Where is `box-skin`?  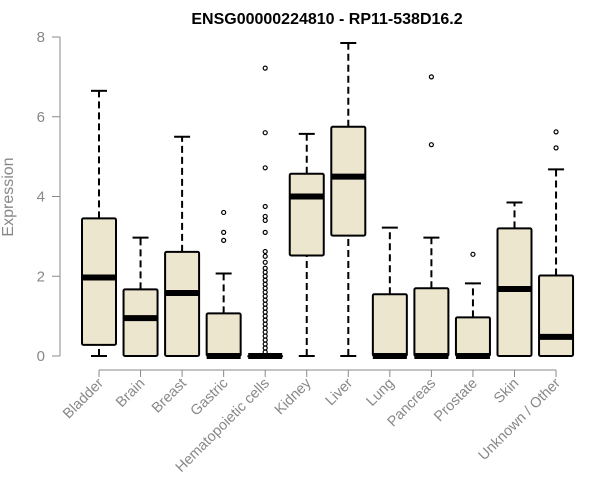 box-skin is located at coordinates (514, 279).